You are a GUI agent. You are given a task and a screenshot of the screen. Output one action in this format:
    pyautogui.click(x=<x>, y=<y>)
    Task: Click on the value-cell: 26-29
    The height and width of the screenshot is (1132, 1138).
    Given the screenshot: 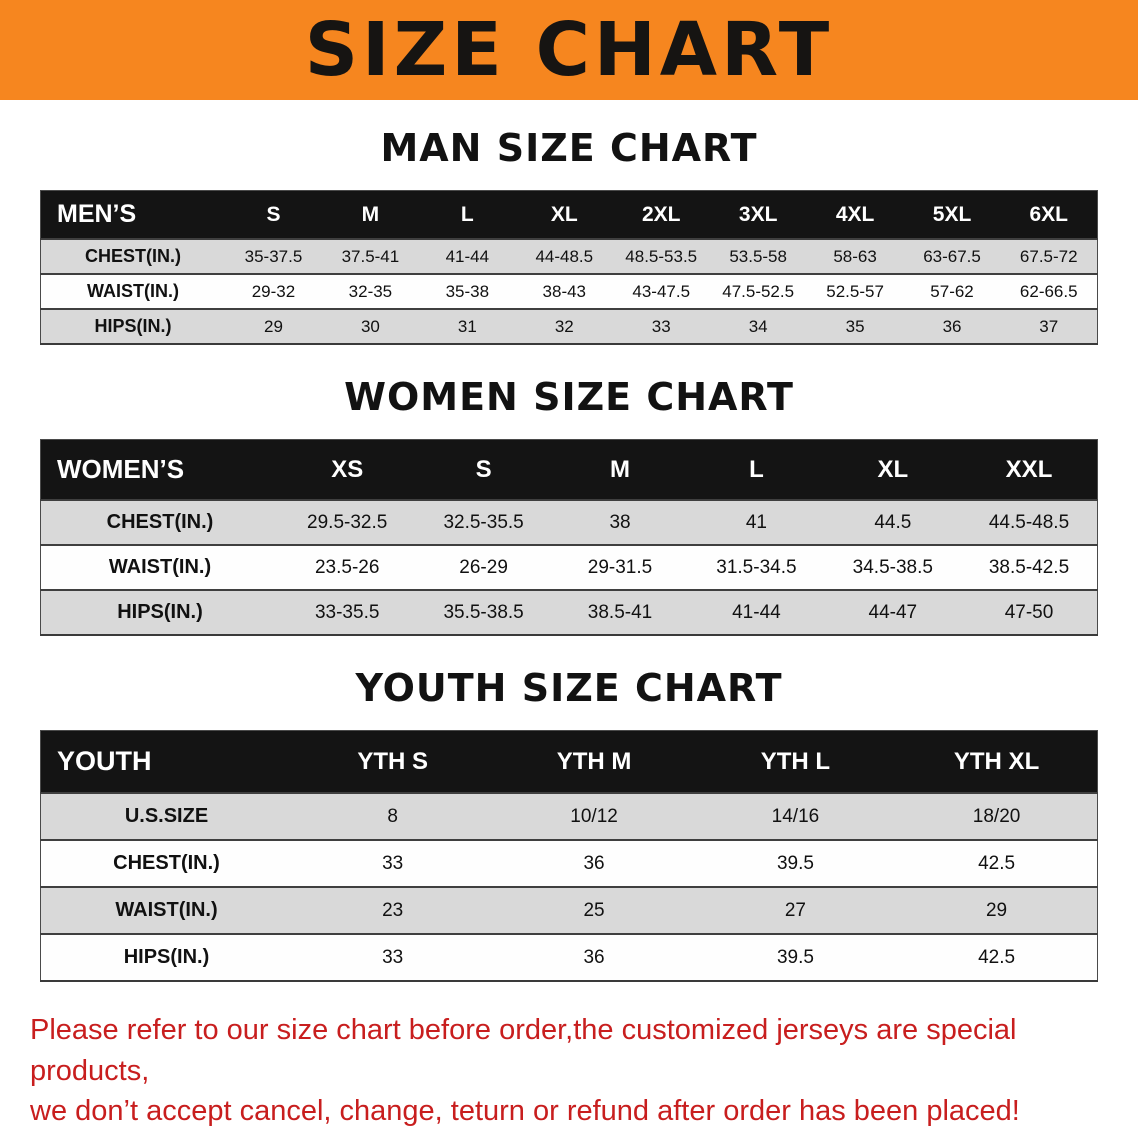 What is the action you would take?
    pyautogui.click(x=483, y=567)
    